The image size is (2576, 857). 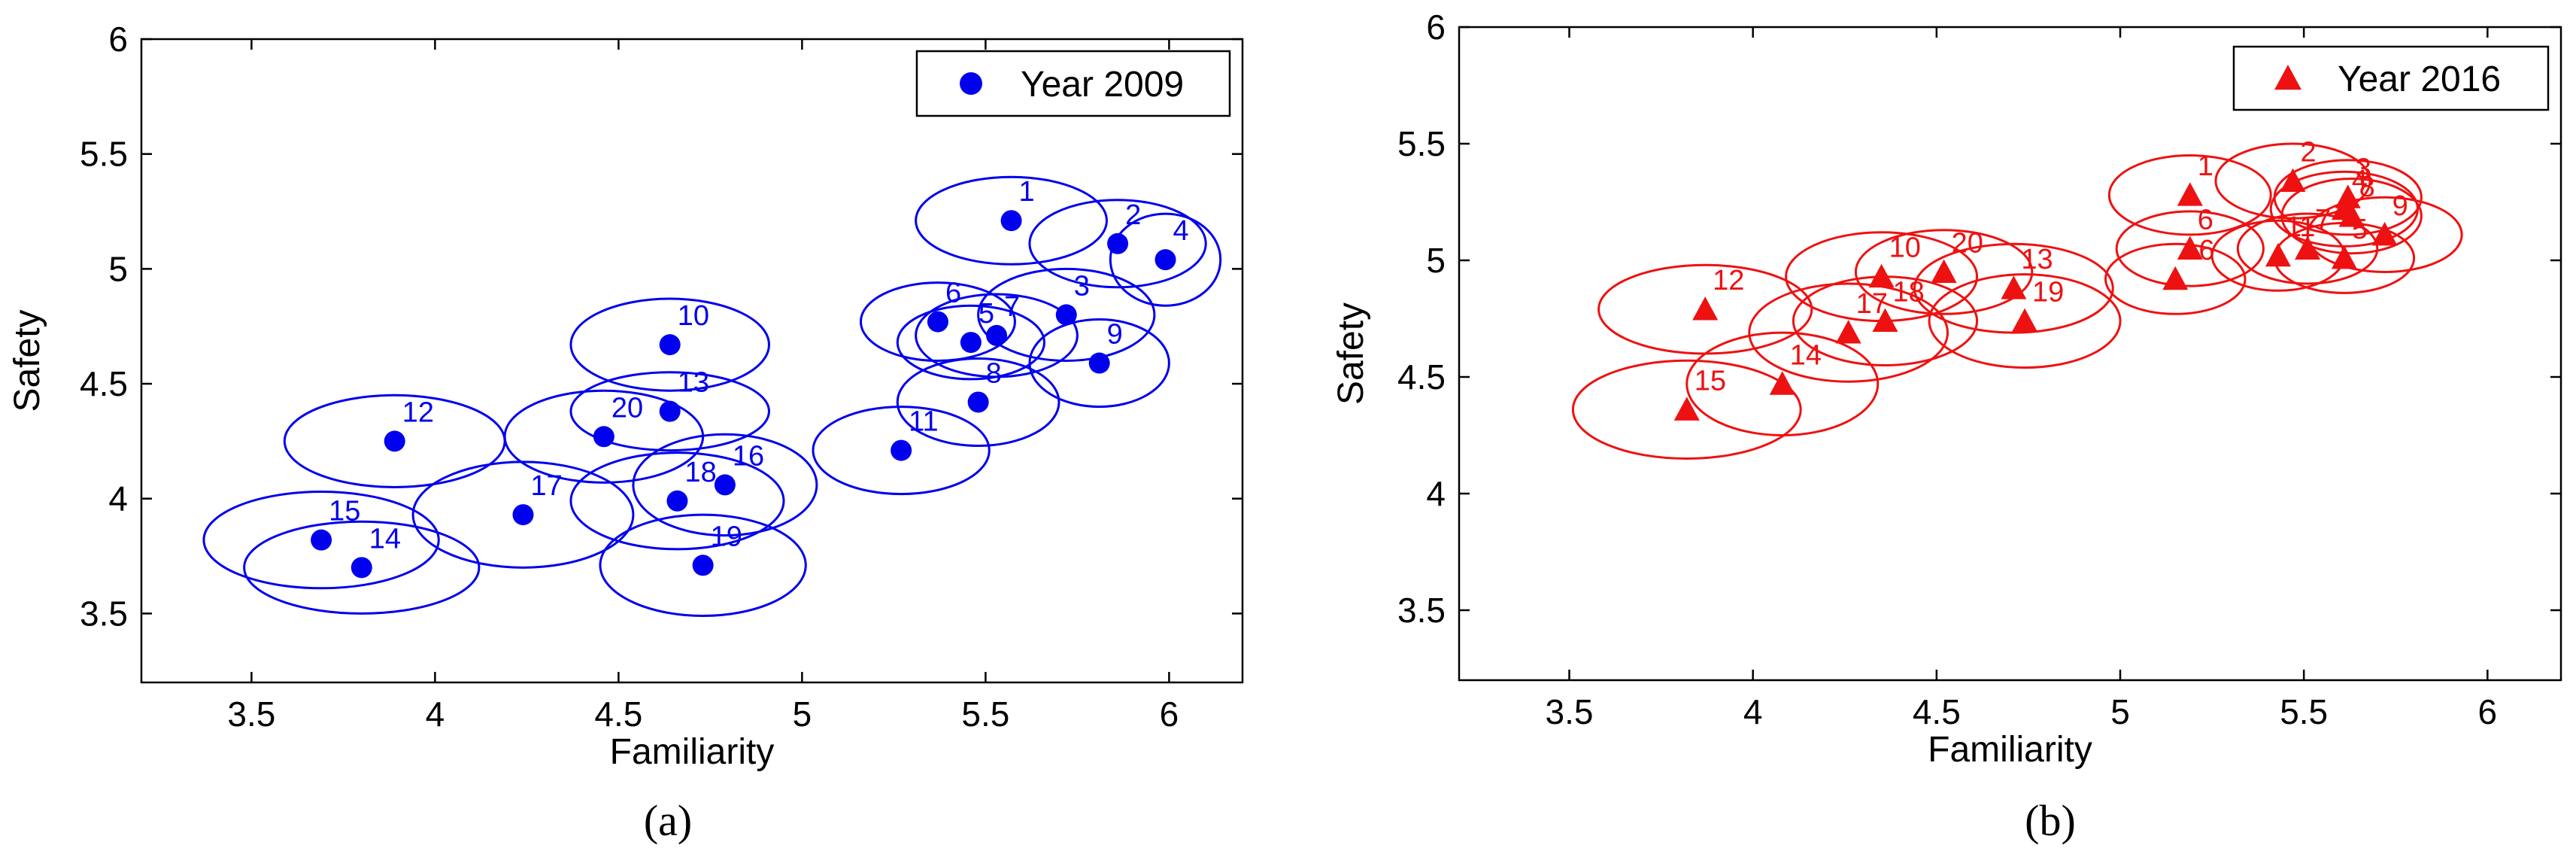 I want to click on point-label: 16, so click(x=2198, y=250).